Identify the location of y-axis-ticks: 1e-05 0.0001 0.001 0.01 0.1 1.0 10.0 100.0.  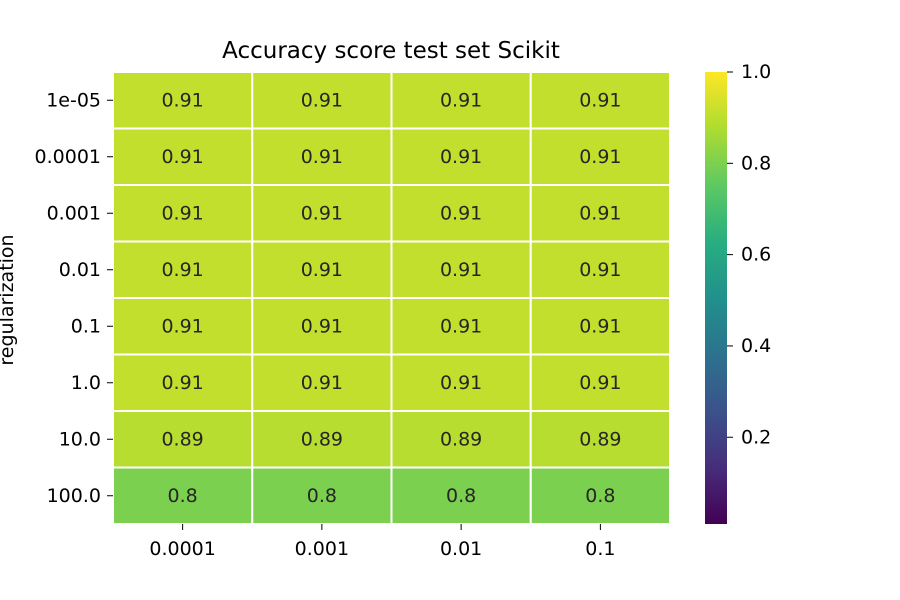
(74, 298).